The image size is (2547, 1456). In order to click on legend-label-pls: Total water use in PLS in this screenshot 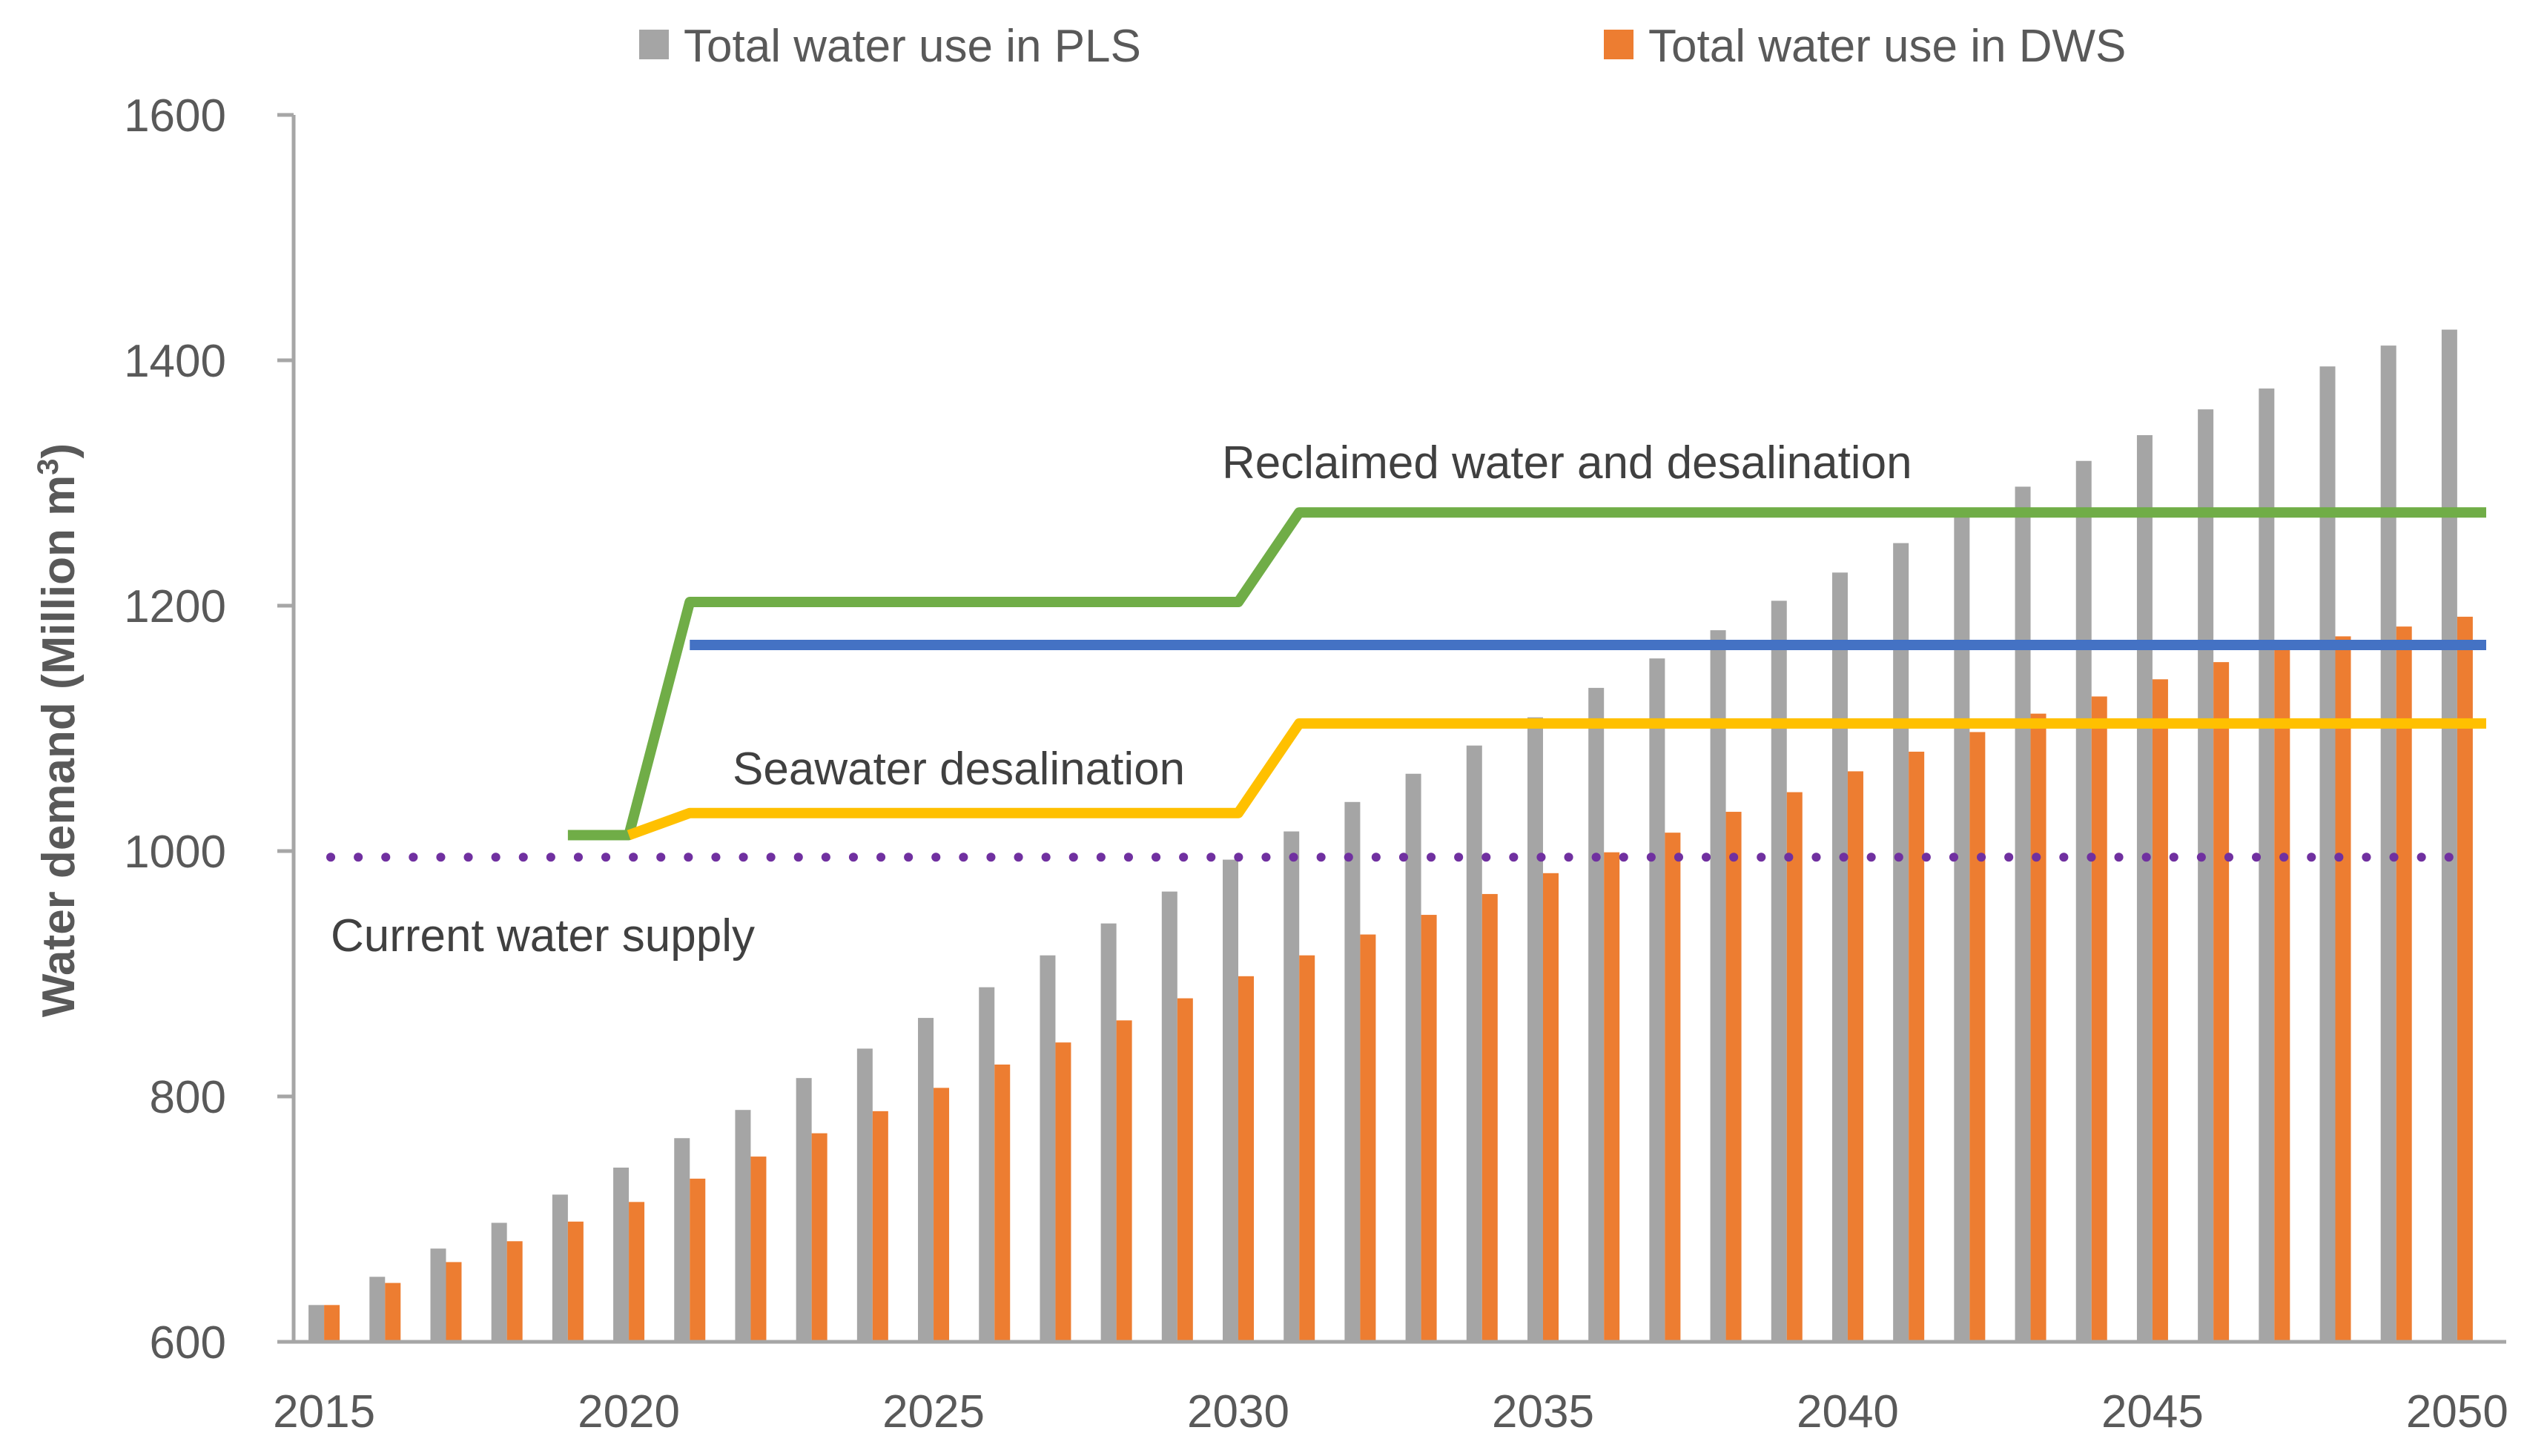, I will do `click(912, 46)`.